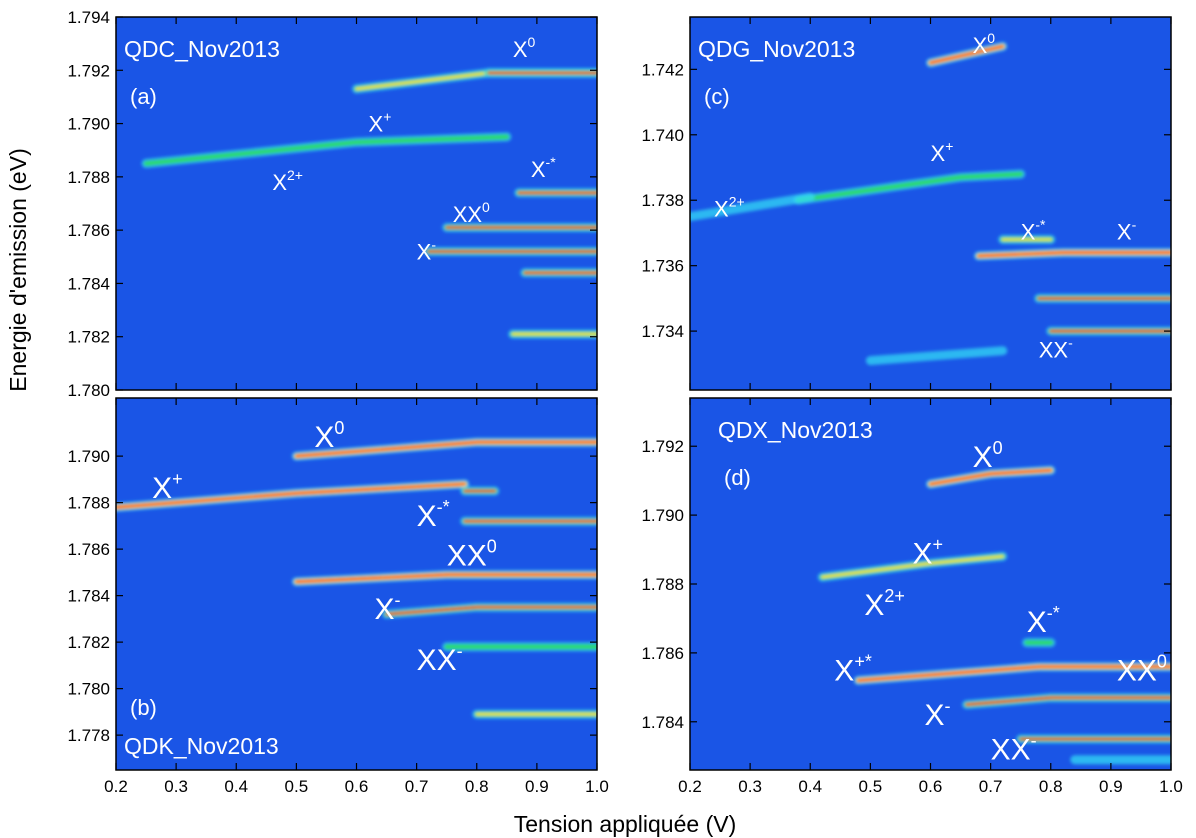  Describe the element at coordinates (717, 96) in the screenshot. I see `panel-letter: (c)` at that location.